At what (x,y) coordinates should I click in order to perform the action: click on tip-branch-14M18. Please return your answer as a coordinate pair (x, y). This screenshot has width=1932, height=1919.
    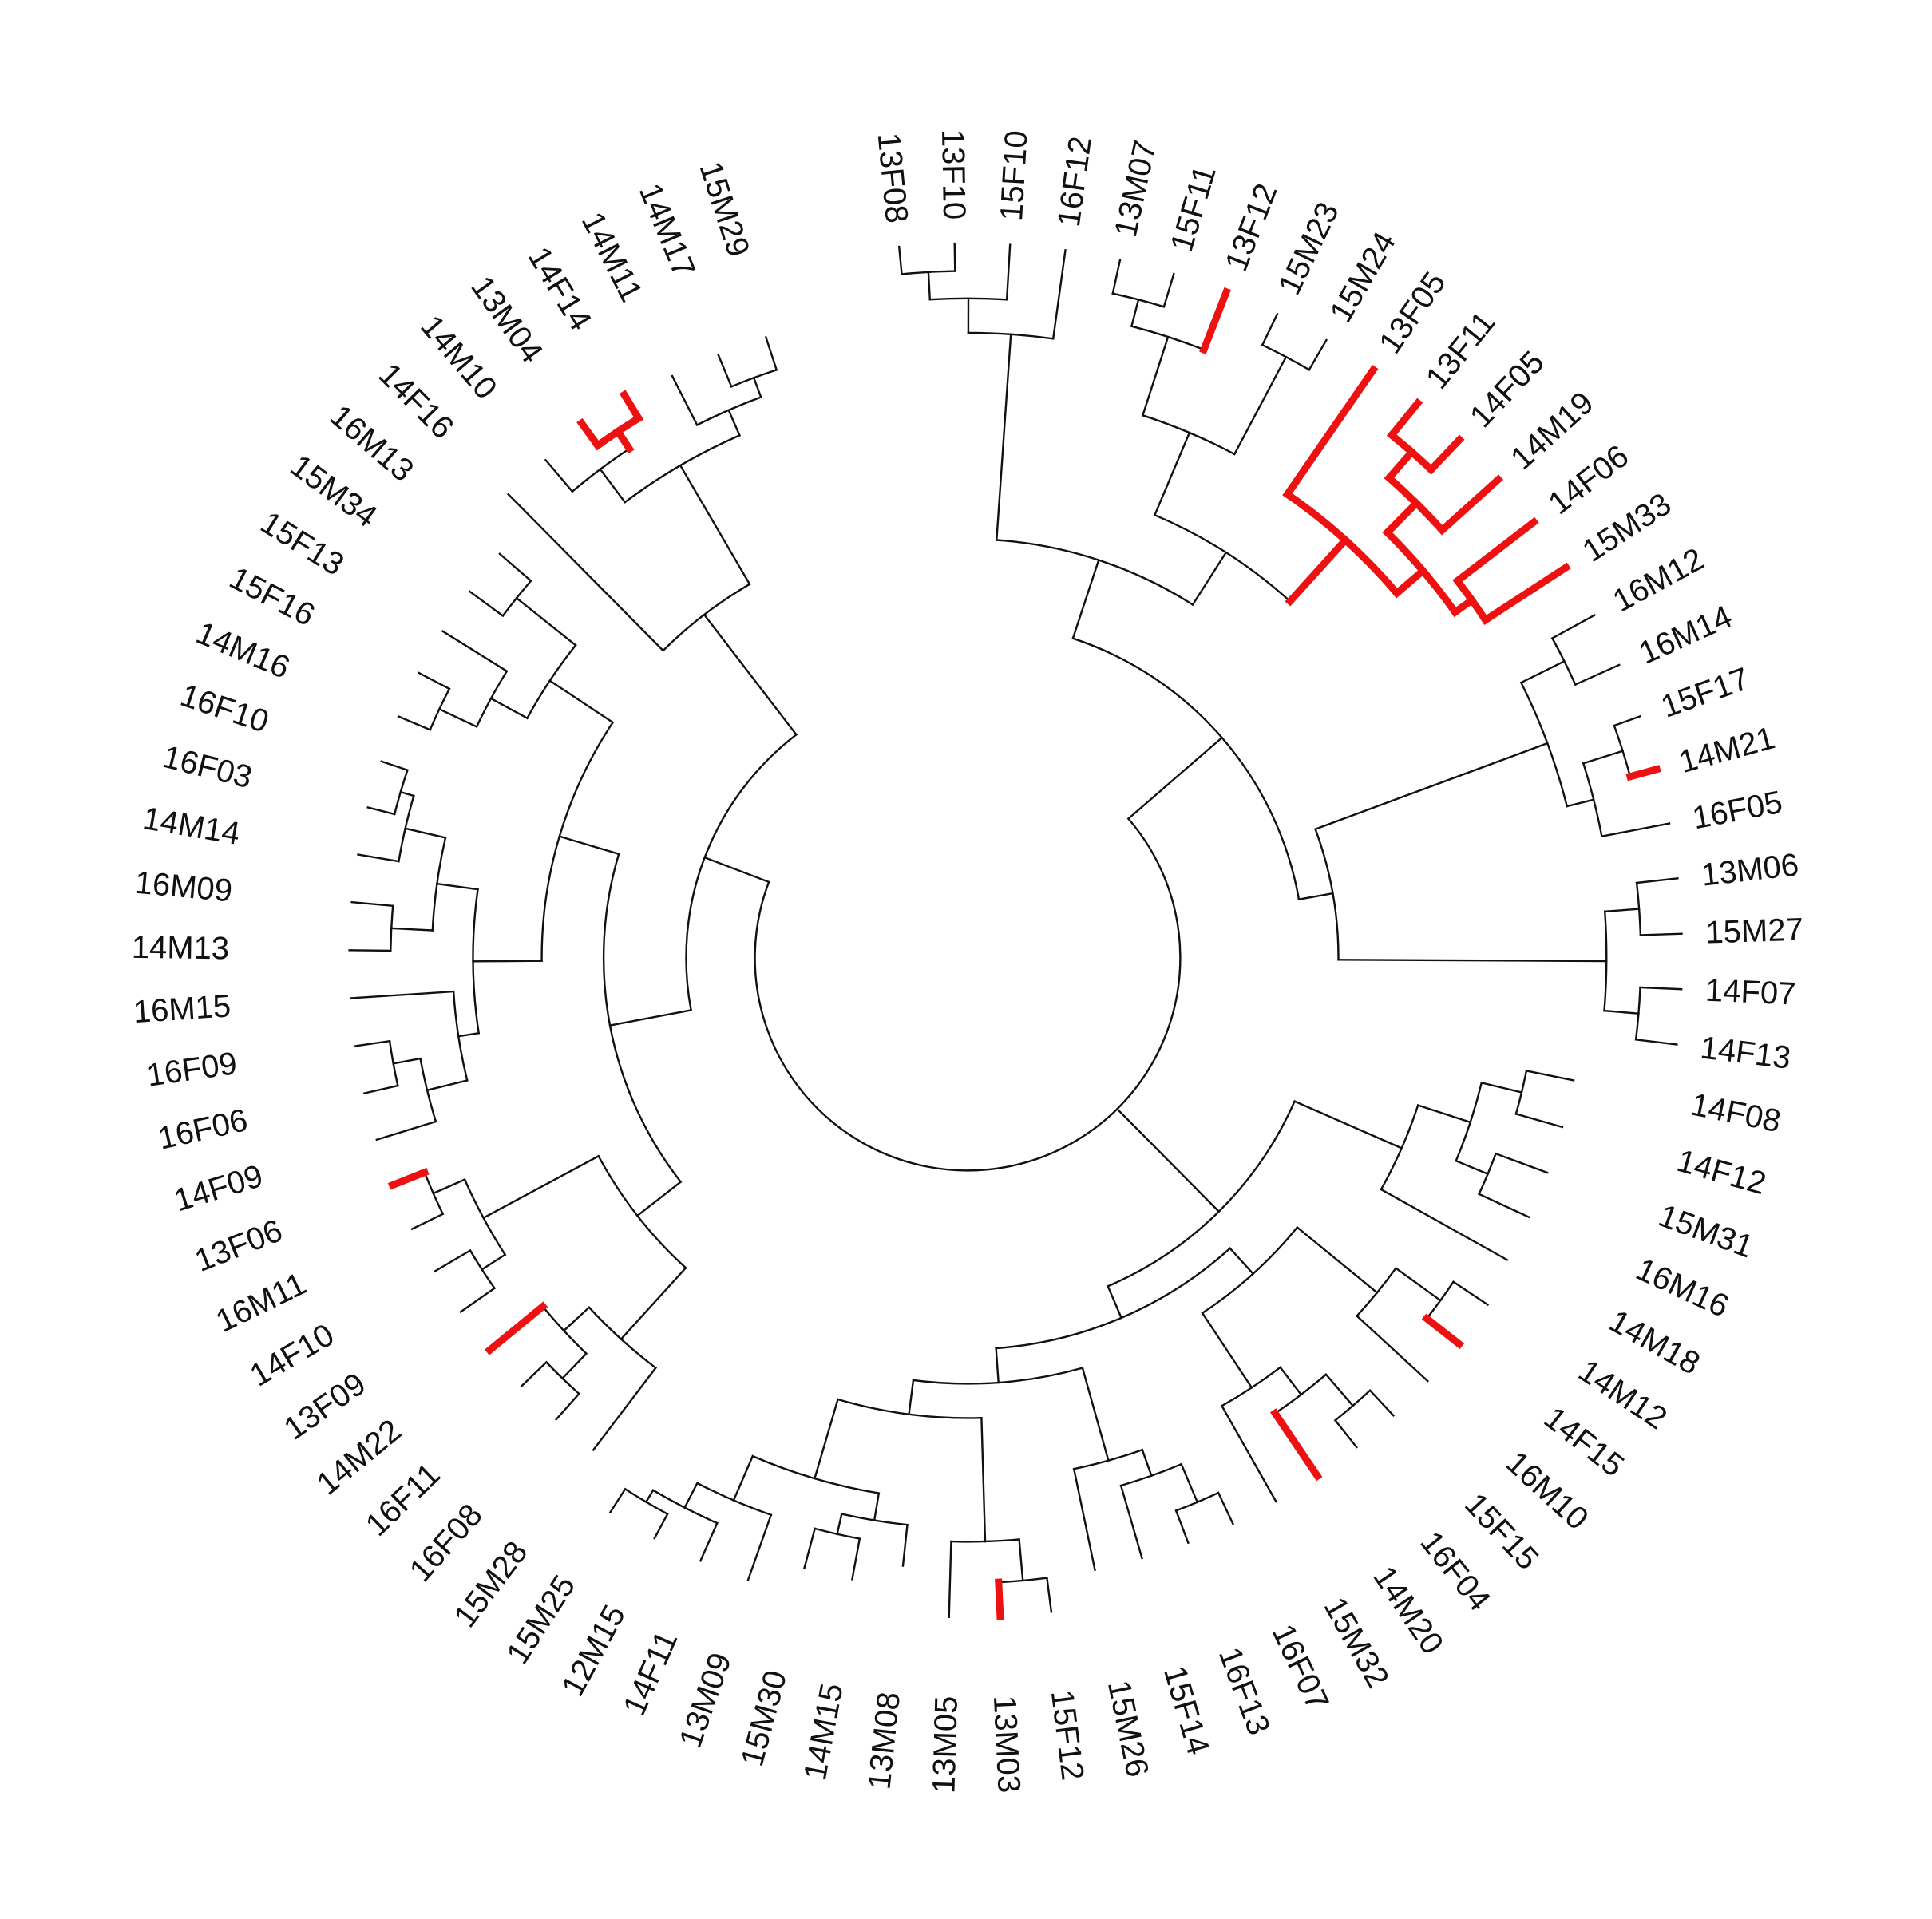
    Looking at the image, I should click on (1445, 1224).